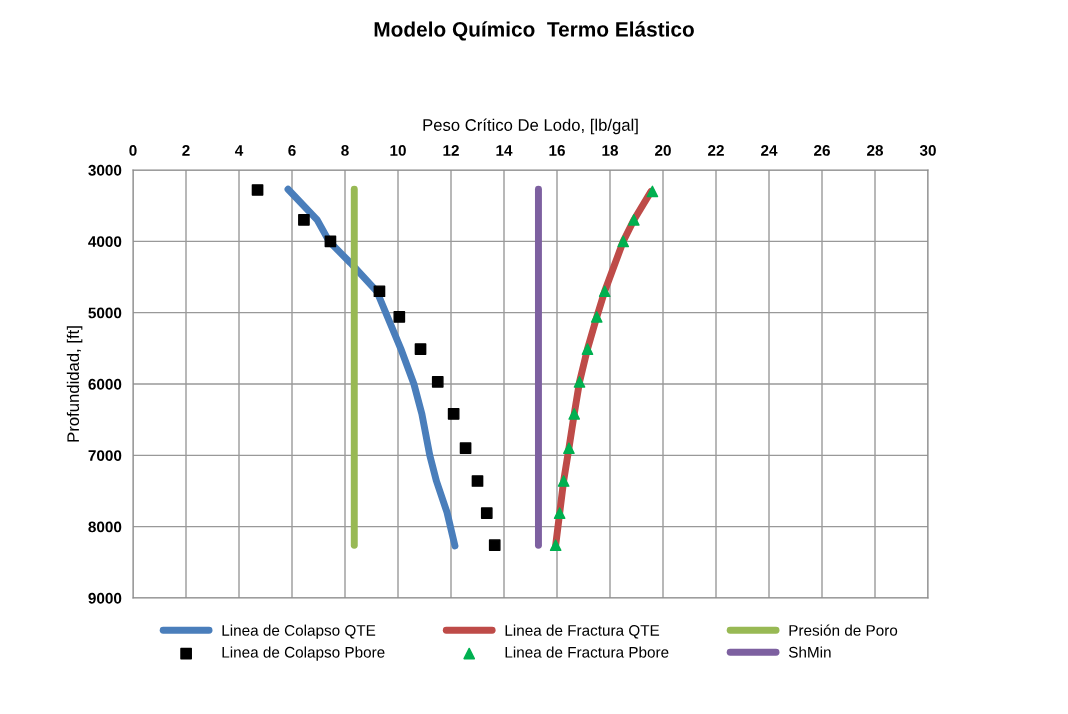 This screenshot has height=714, width=1068. I want to click on x-tick-label: 26, so click(822, 150).